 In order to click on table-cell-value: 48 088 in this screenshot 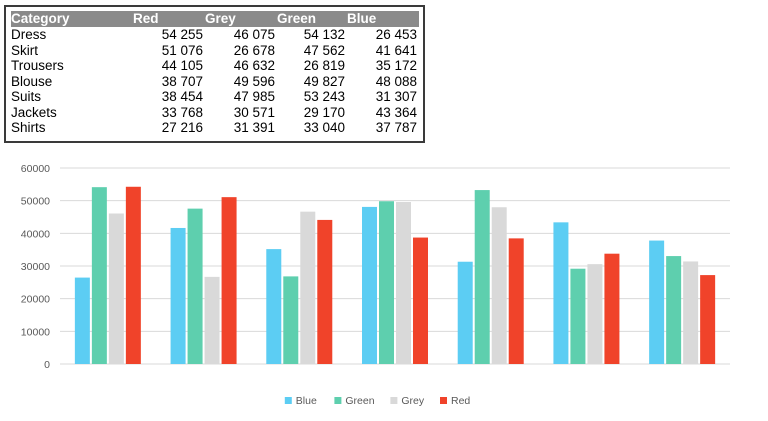, I will do `click(396, 81)`.